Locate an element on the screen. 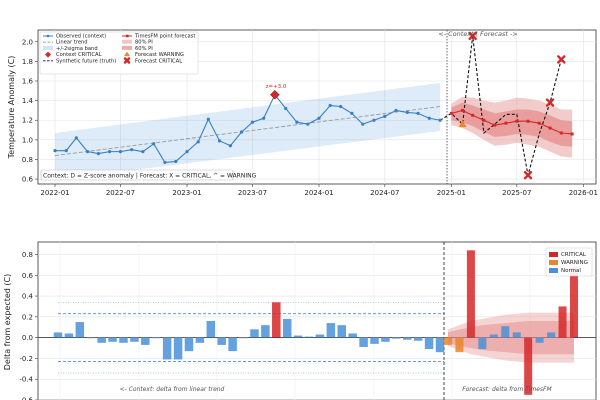 The height and width of the screenshot is (400, 600). bottom-y-tick-label: 0.2 is located at coordinates (27, 317).